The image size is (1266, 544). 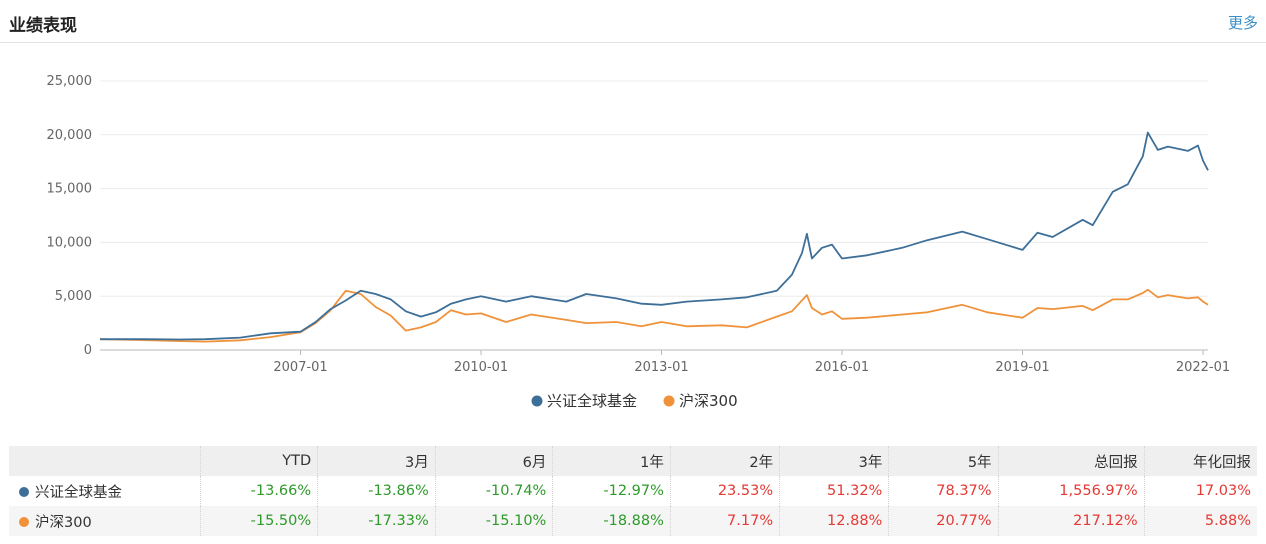 What do you see at coordinates (104, 461) in the screenshot?
I see `column-header-name` at bounding box center [104, 461].